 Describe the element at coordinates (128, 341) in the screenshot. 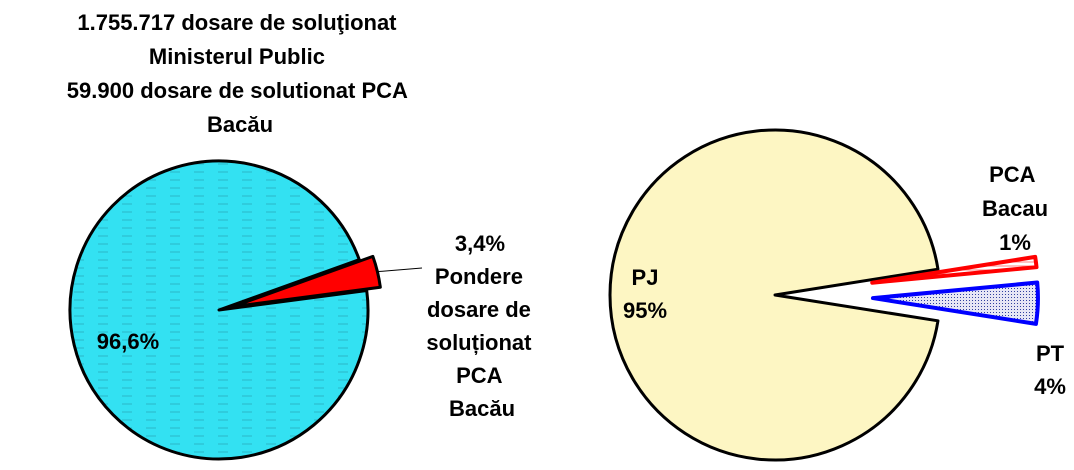

I see `value-label: 96,6%` at that location.